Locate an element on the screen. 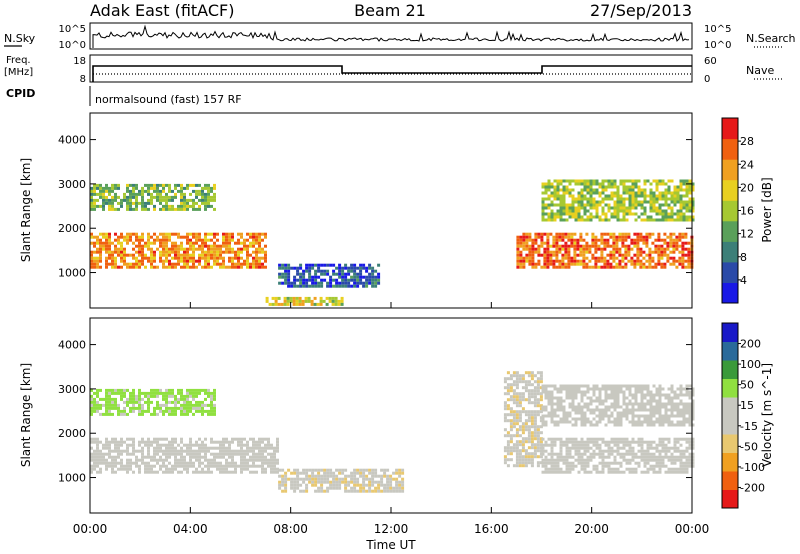 This screenshot has width=800, height=554. power-colorbar-label: Power [dB] is located at coordinates (767, 209).